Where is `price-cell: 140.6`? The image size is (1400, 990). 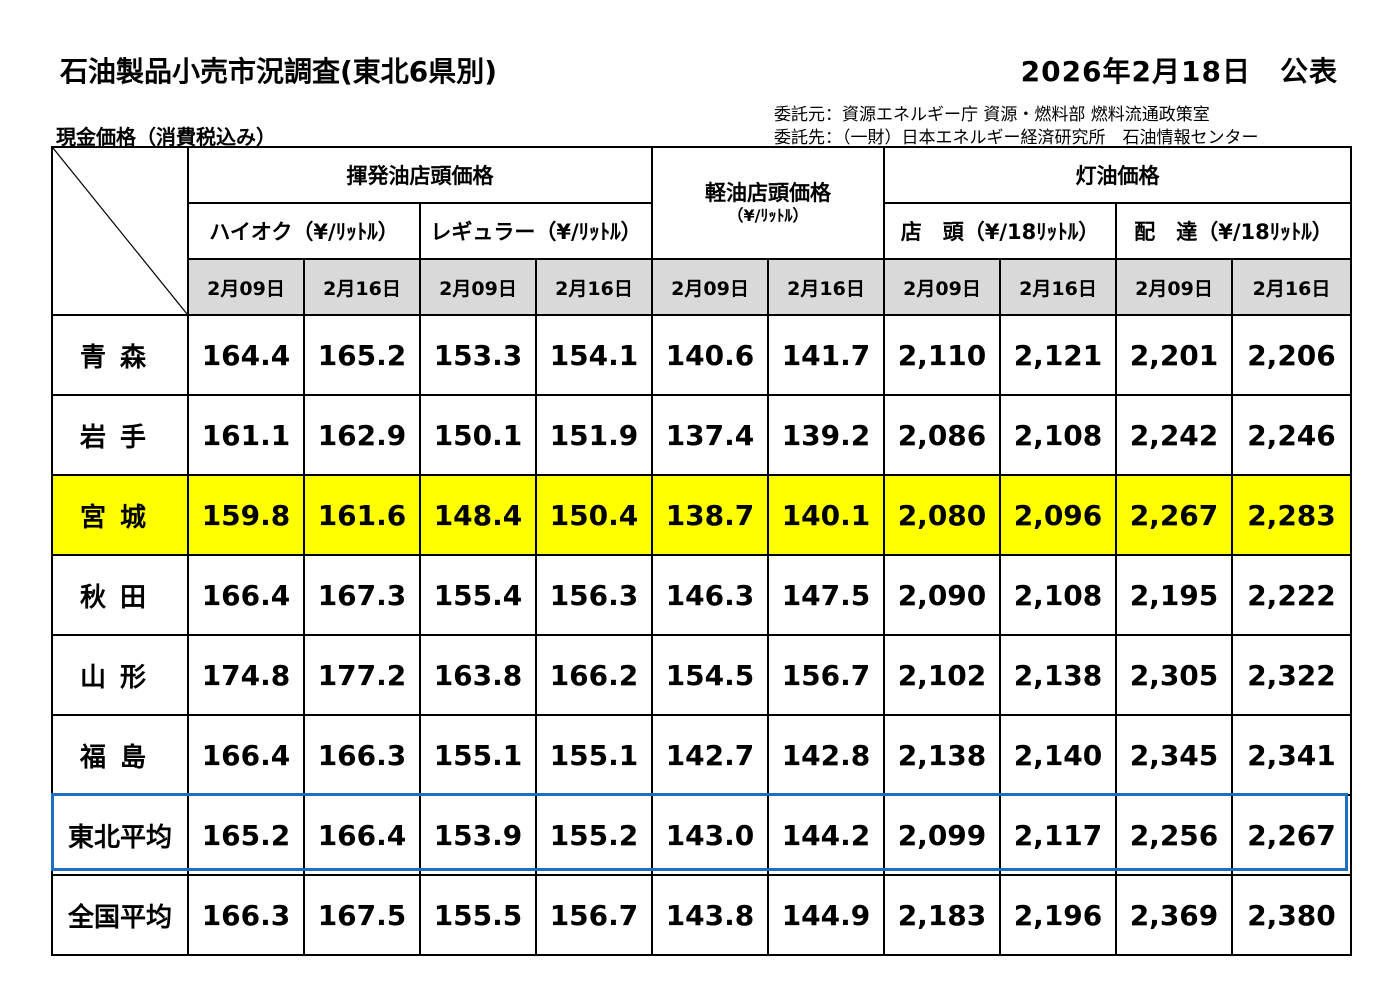 price-cell: 140.6 is located at coordinates (710, 355).